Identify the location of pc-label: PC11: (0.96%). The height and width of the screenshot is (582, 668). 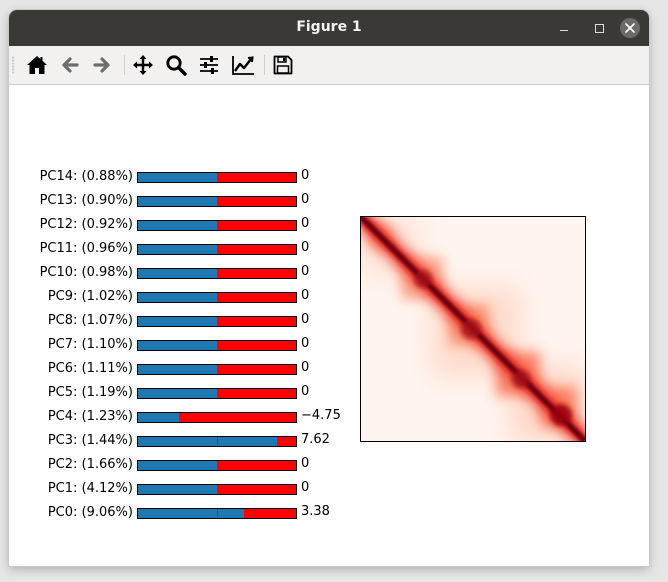
(86, 248).